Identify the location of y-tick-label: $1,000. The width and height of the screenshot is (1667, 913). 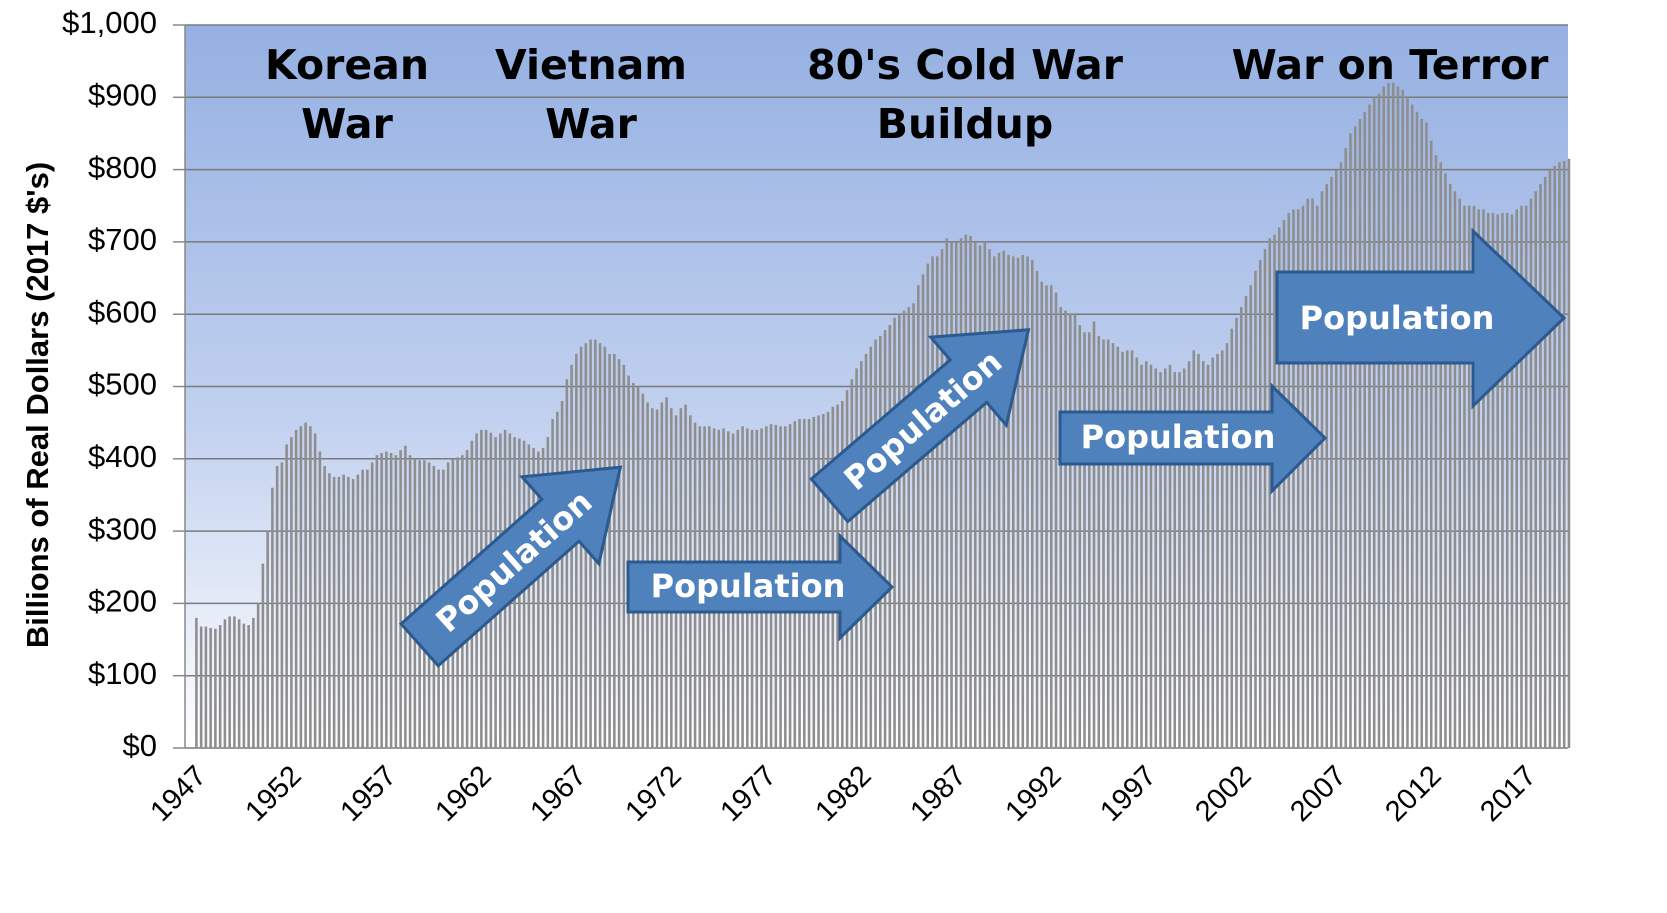
(109, 22).